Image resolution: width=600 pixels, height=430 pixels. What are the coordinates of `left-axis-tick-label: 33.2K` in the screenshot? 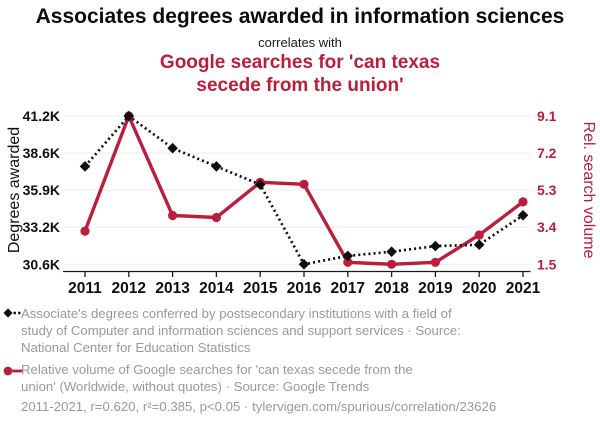 It's located at (41, 227).